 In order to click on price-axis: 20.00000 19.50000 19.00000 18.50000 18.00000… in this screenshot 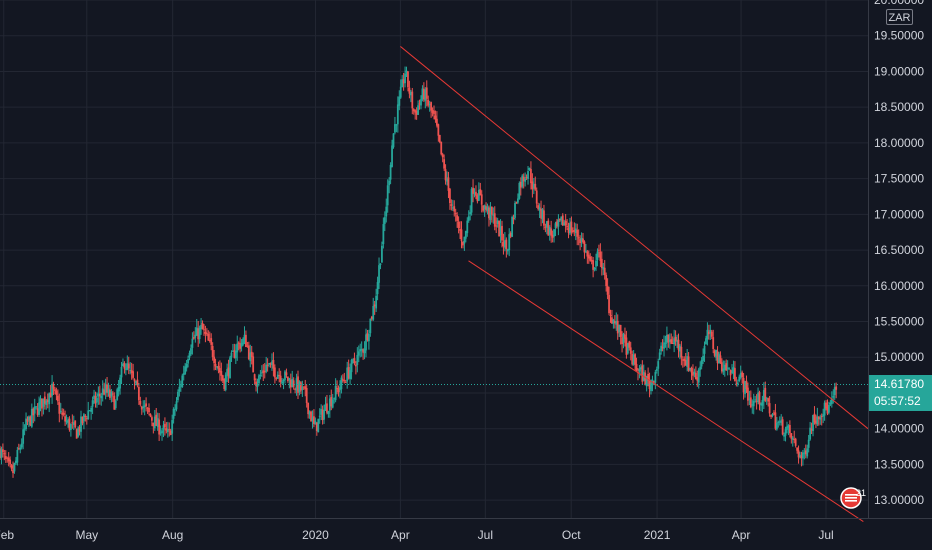, I will do `click(899, 253)`.